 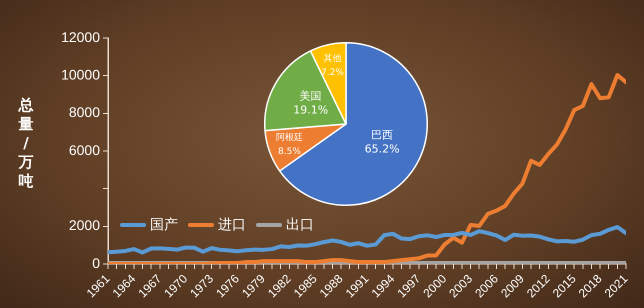 What do you see at coordinates (310, 110) in the screenshot?
I see `data-label: 19.1%` at bounding box center [310, 110].